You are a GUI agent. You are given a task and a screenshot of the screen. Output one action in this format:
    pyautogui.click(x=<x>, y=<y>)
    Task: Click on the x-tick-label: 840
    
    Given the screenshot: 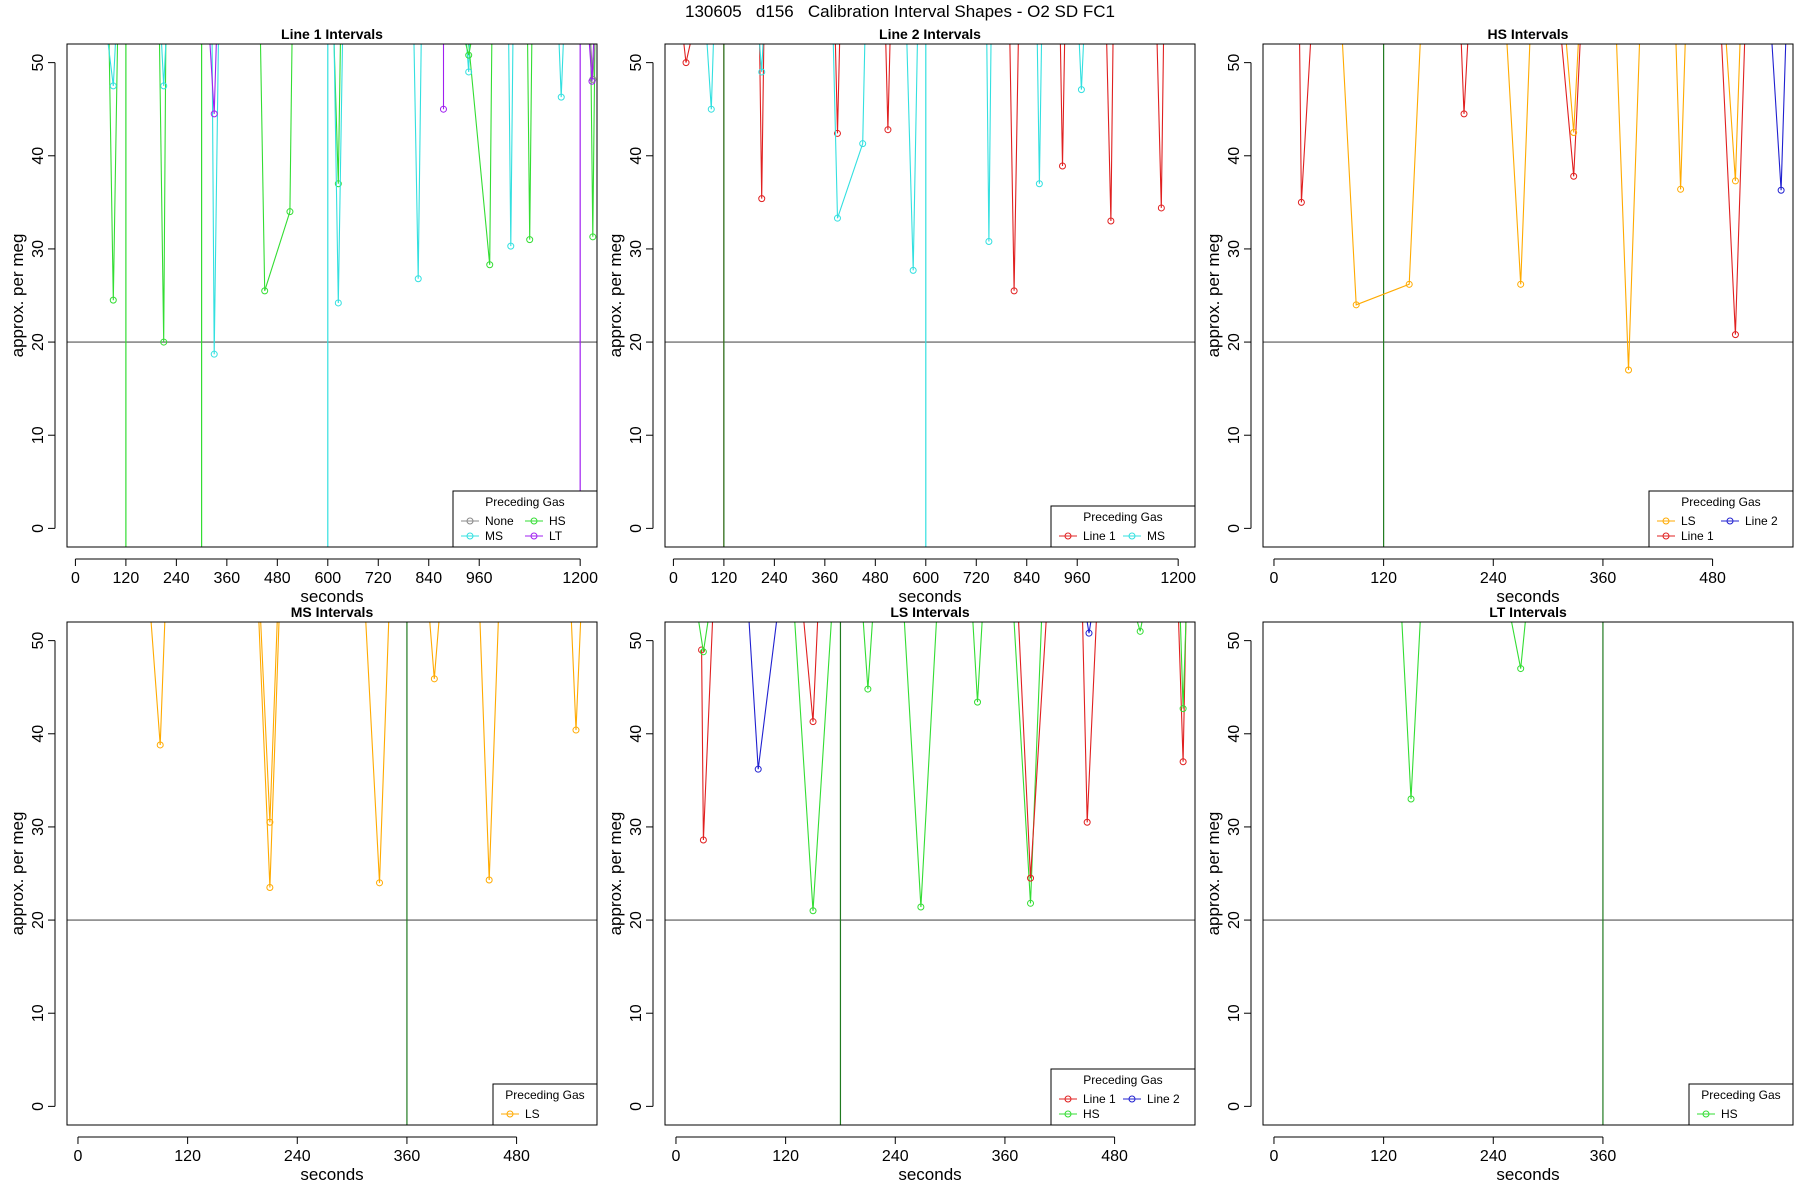 What is the action you would take?
    pyautogui.click(x=1026, y=578)
    